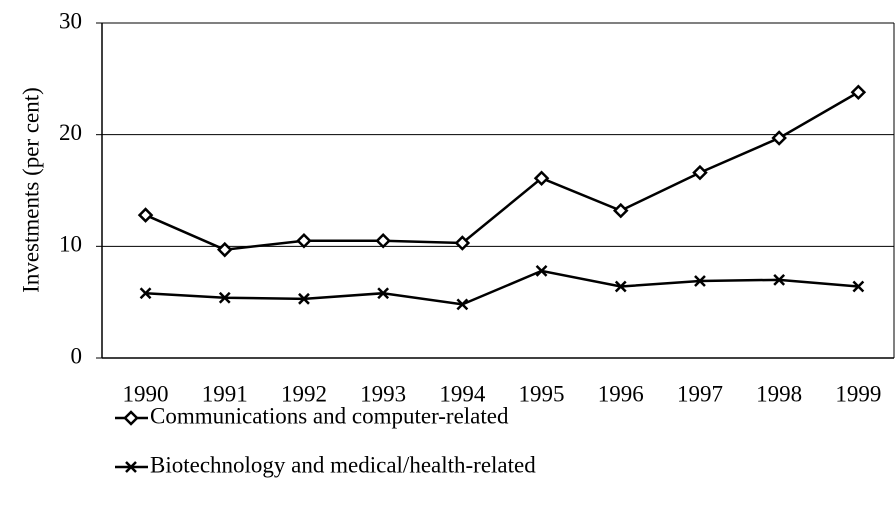 The image size is (895, 506). Describe the element at coordinates (304, 393) in the screenshot. I see `x-tick-label: 1992` at that location.